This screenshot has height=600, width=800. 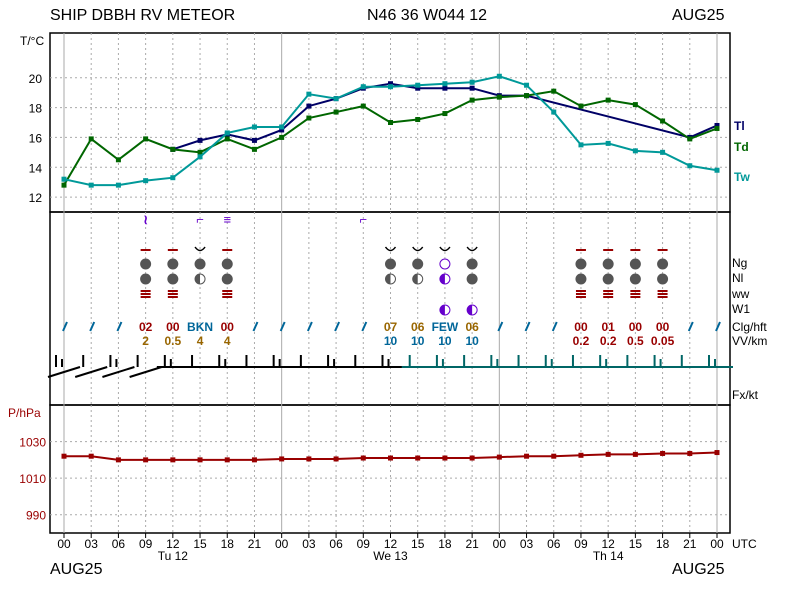 What do you see at coordinates (388, 279) in the screenshot?
I see `cloud-cover-half-icon` at bounding box center [388, 279].